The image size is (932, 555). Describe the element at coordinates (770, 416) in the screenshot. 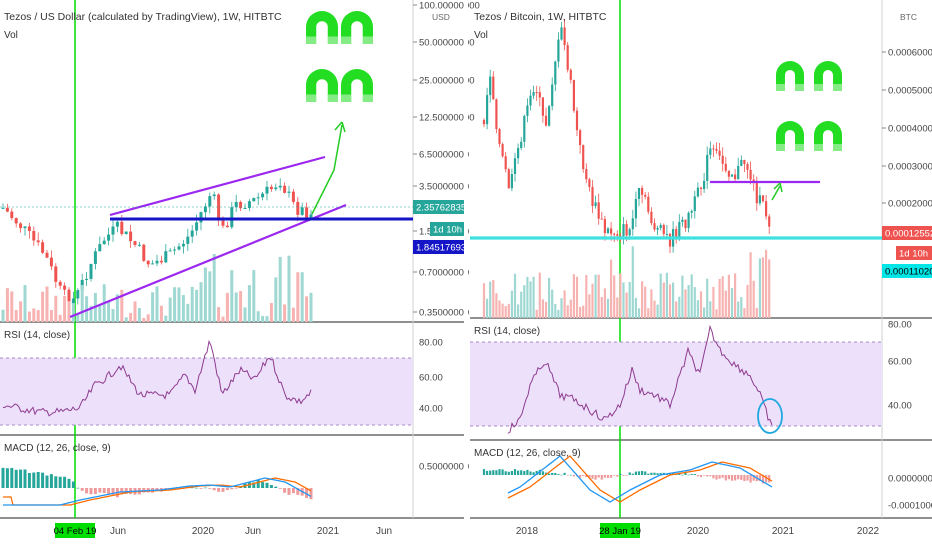

I see `right-rsi-circle` at that location.